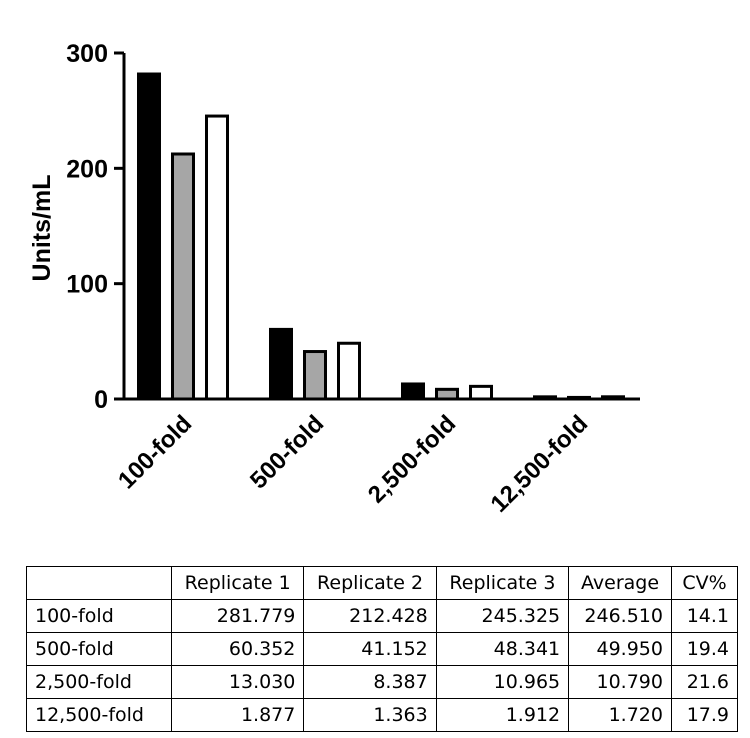 The height and width of the screenshot is (738, 750). I want to click on table-cell: 21.6, so click(704, 682).